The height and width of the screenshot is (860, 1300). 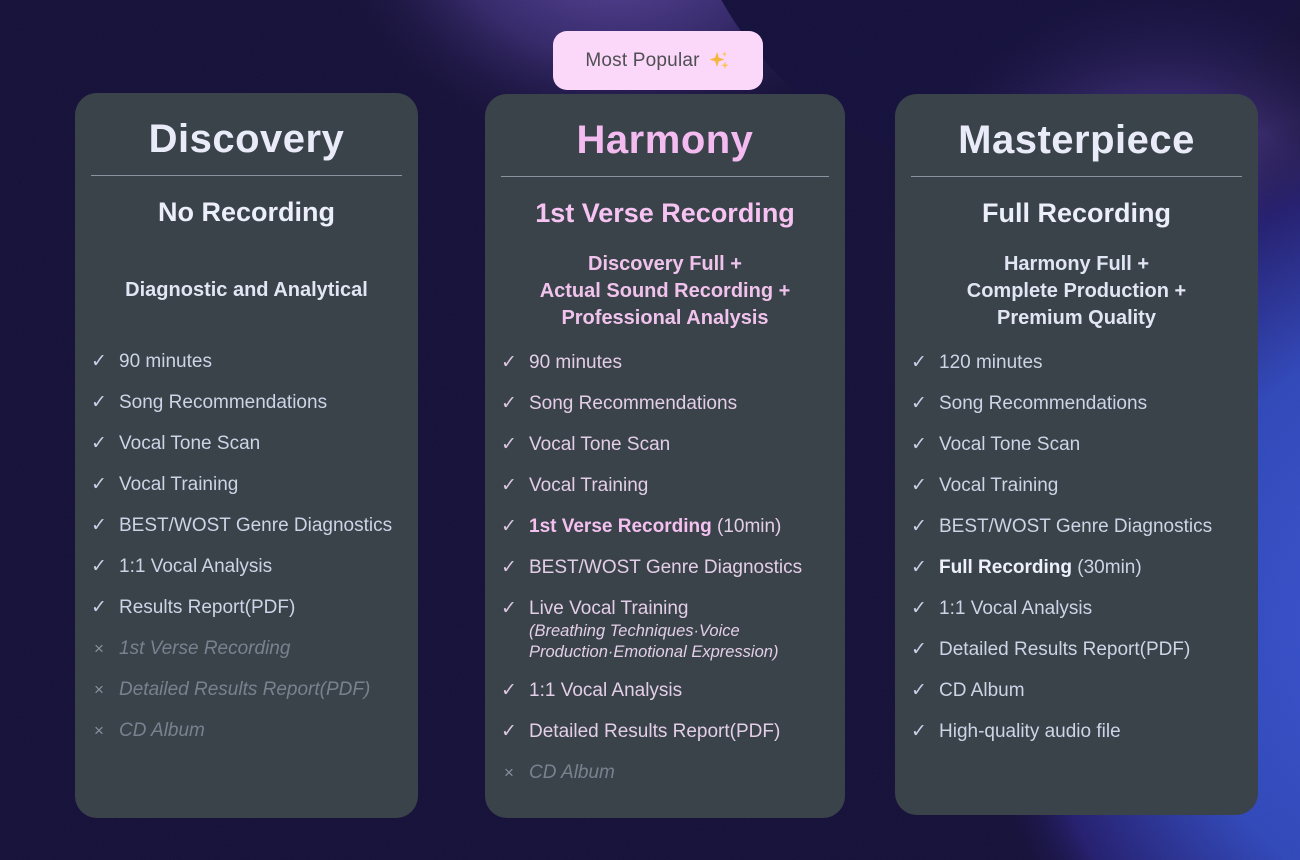 What do you see at coordinates (246, 289) in the screenshot?
I see `plan-description: Diagnostic and Analytical` at bounding box center [246, 289].